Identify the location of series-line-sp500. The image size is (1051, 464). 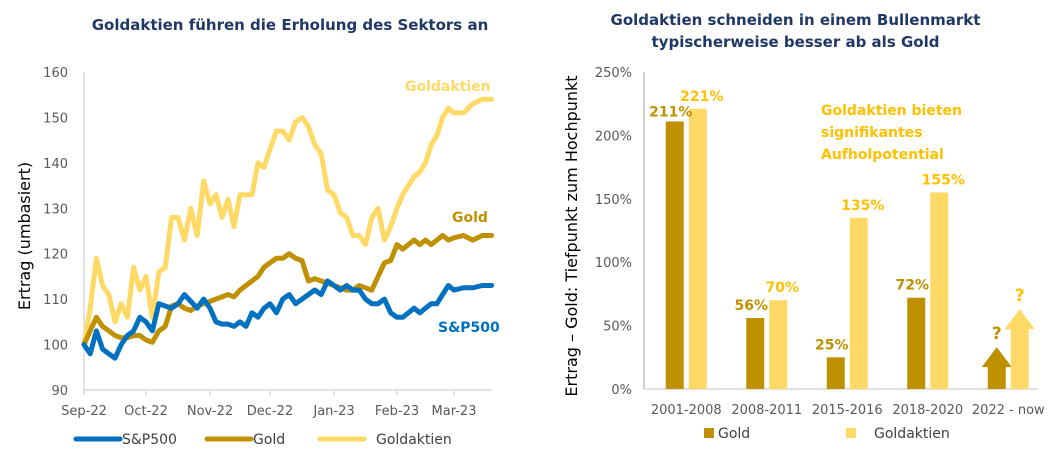
(288, 319).